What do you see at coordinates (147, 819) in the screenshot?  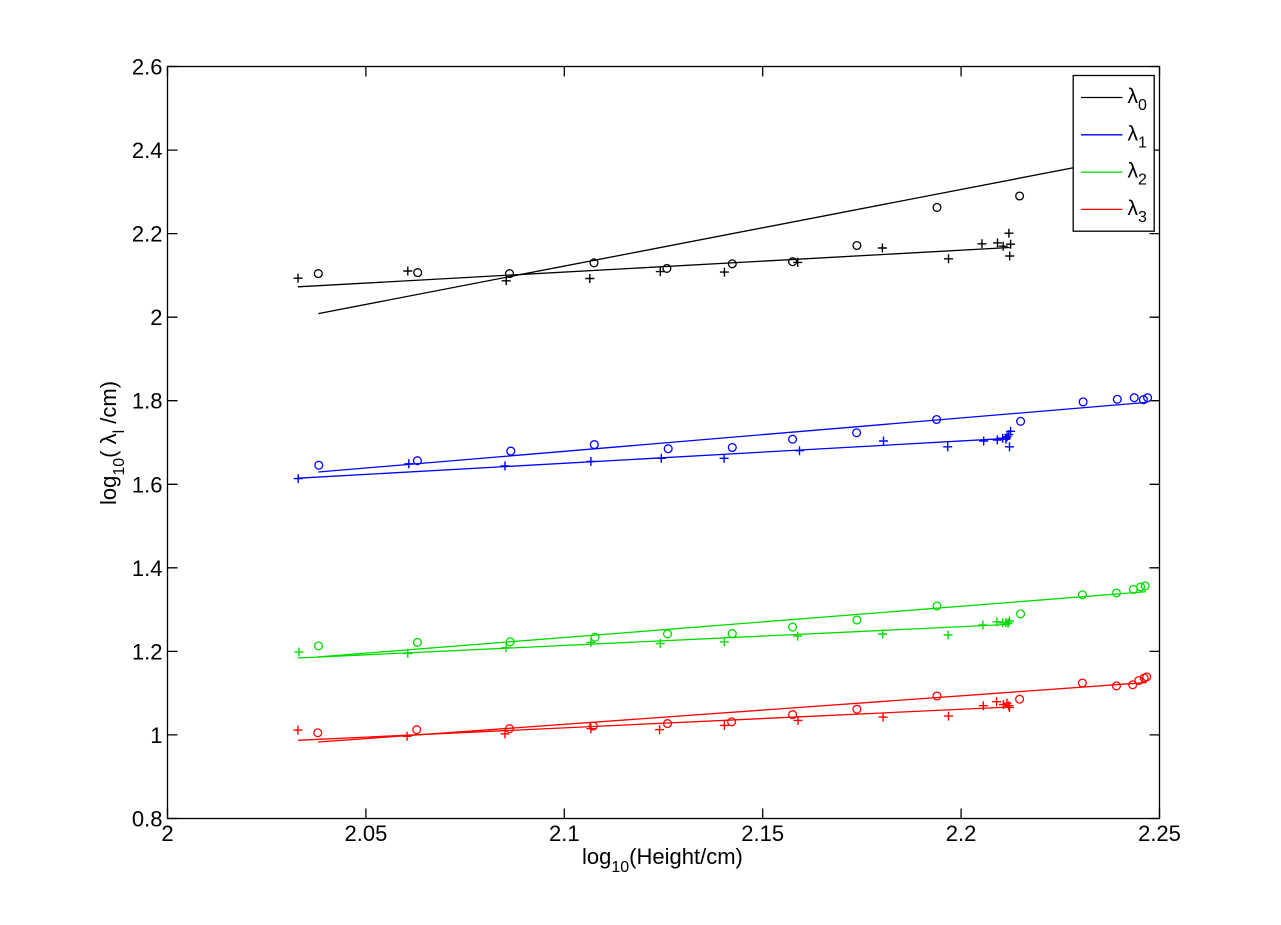 I see `svg-text: 0.8` at bounding box center [147, 819].